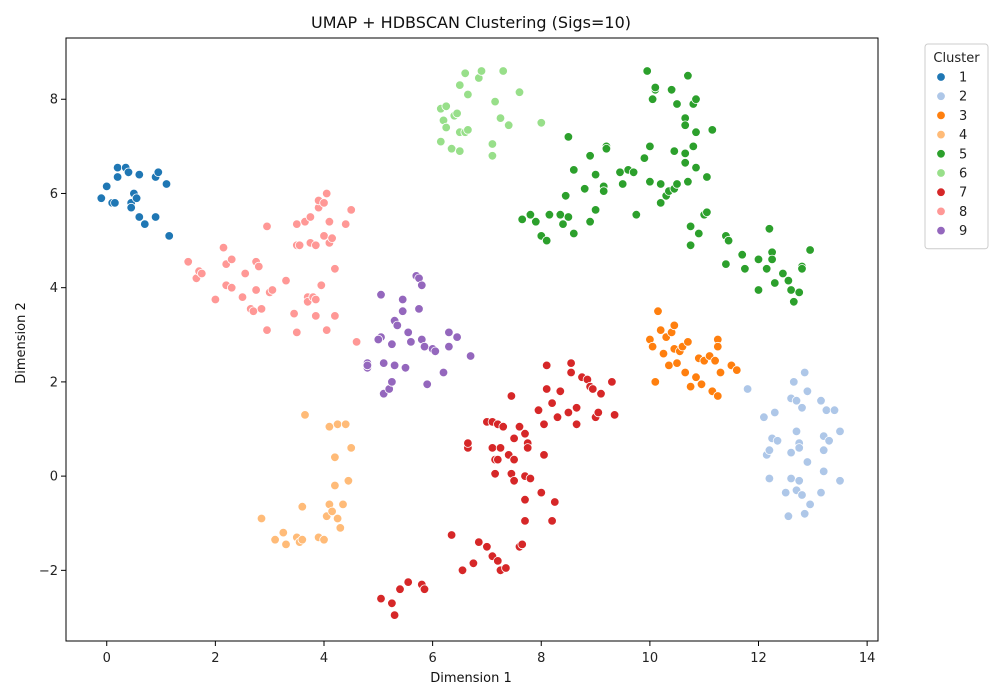  Describe the element at coordinates (963, 135) in the screenshot. I see `legend-label-4: 4` at that location.